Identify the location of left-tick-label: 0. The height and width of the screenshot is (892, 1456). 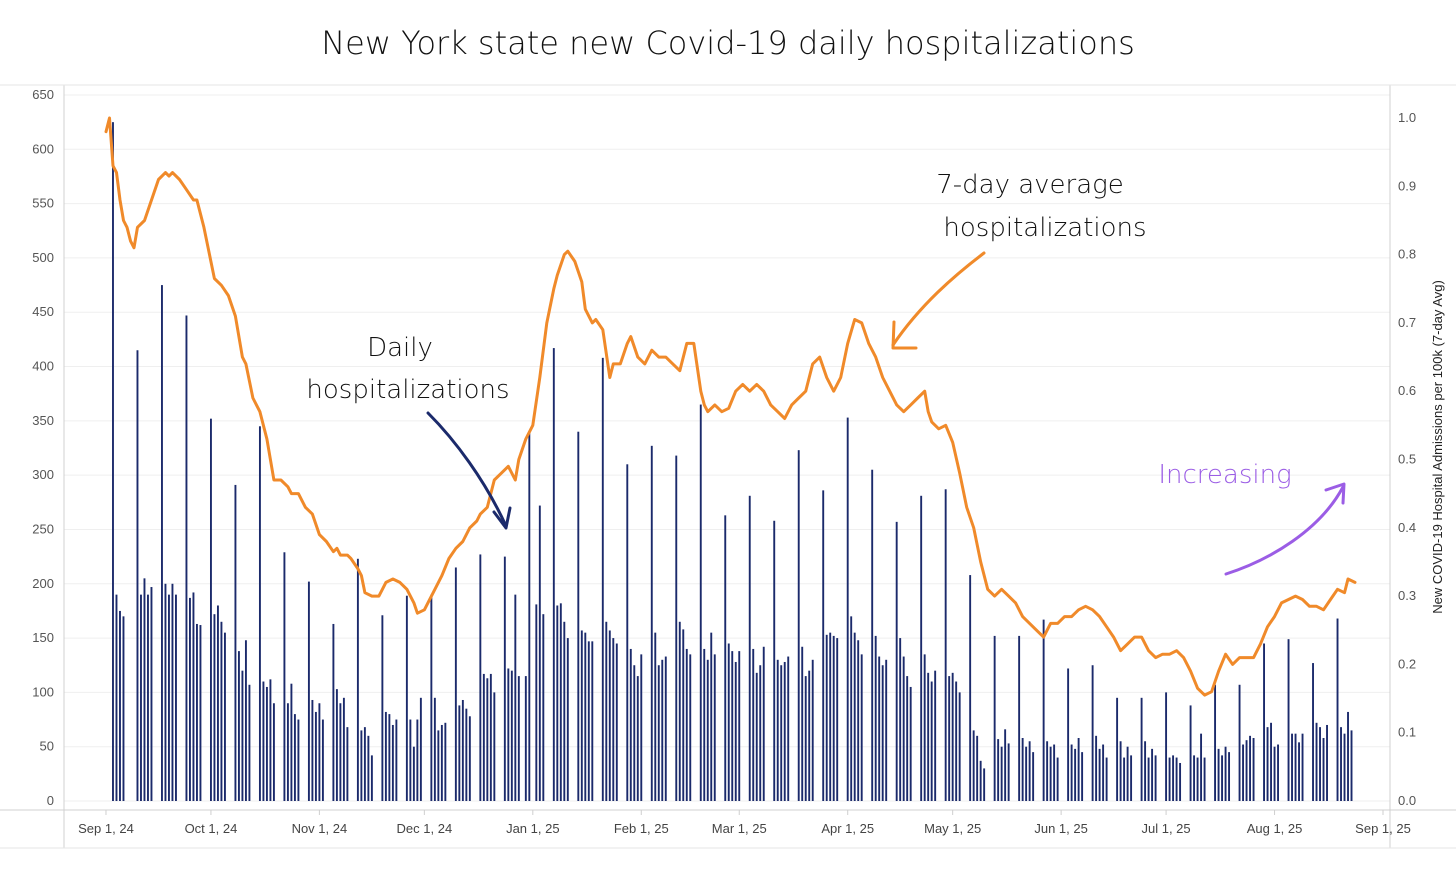
(50, 800).